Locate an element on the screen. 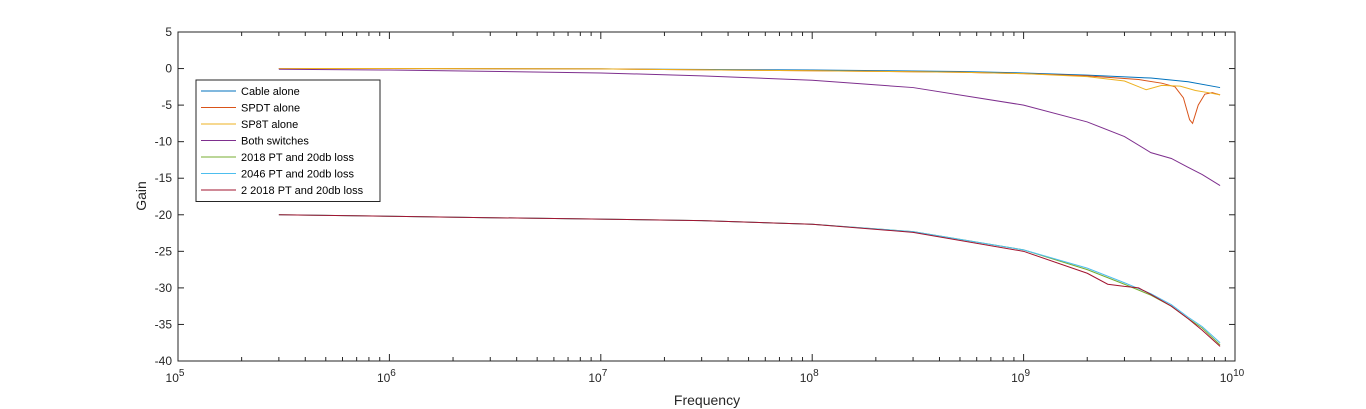  x-tick-label: 10⁸ is located at coordinates (809, 376).